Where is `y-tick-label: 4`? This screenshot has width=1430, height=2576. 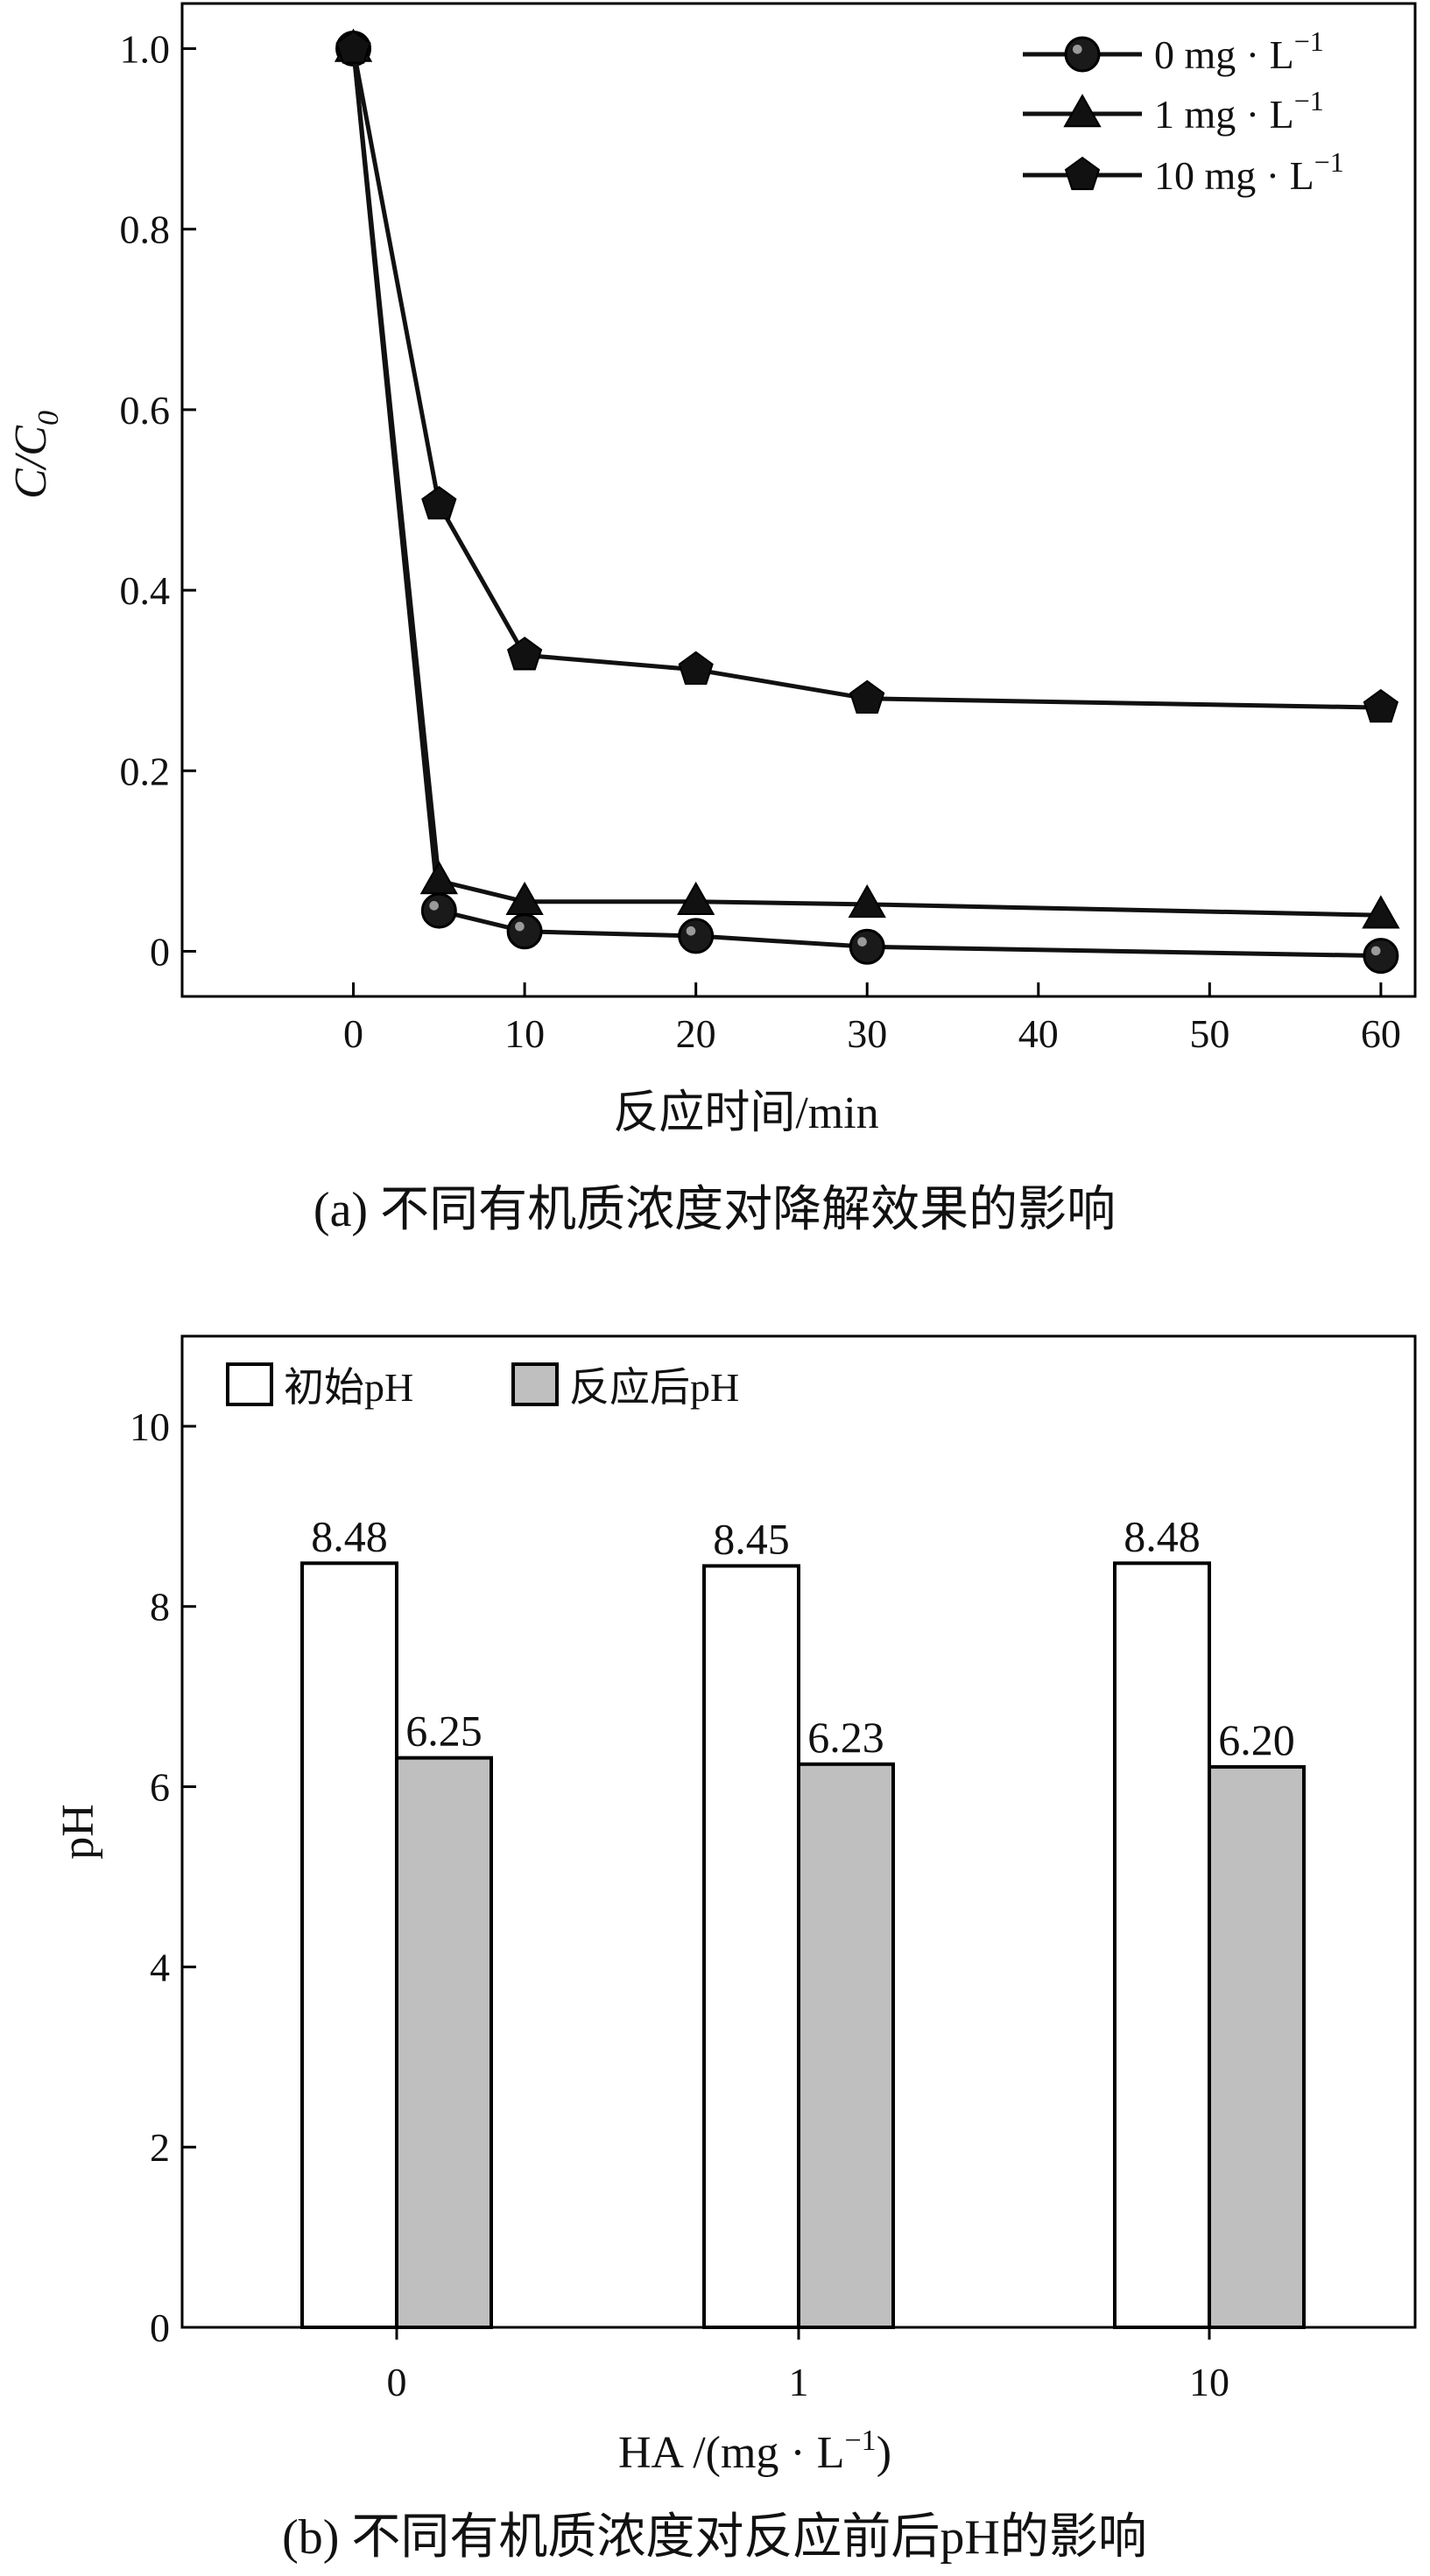 y-tick-label: 4 is located at coordinates (160, 1967).